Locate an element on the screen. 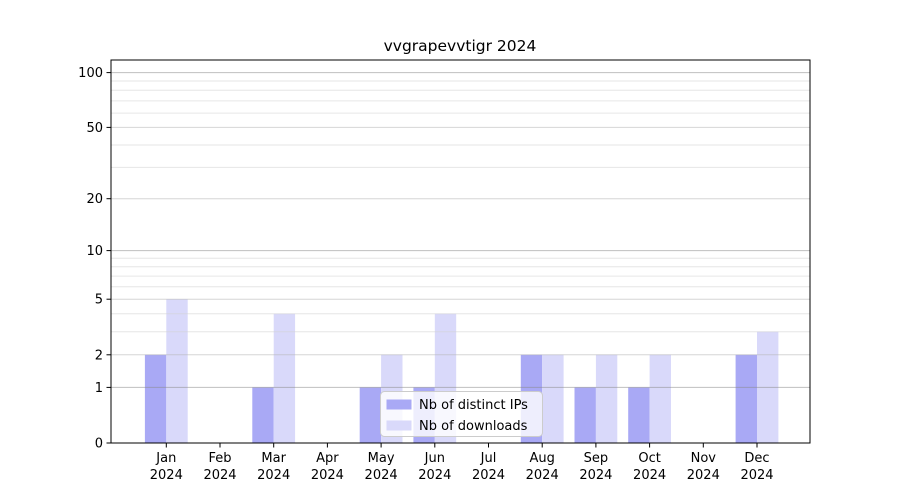  x-tick-label-month-jul: Jul is located at coordinates (488, 458).